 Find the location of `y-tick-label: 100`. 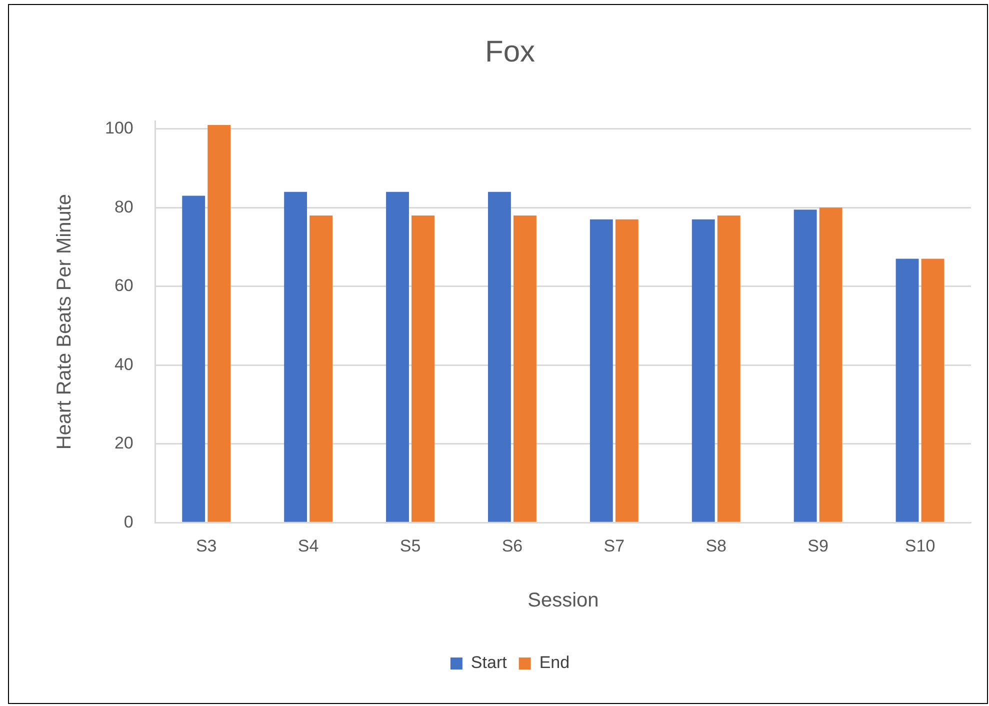

y-tick-label: 100 is located at coordinates (119, 128).